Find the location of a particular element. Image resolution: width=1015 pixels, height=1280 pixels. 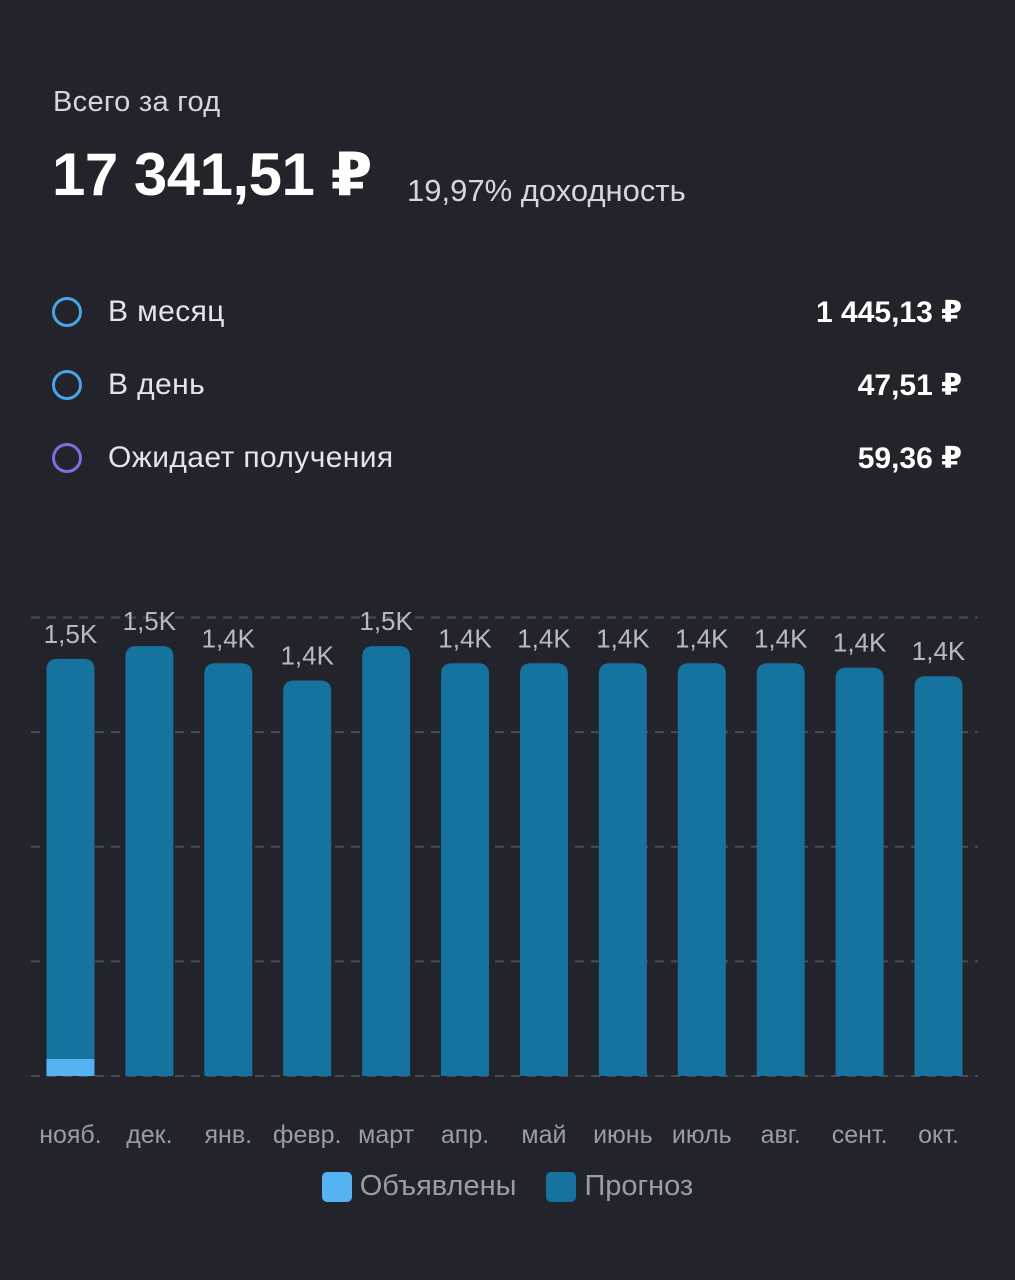

month-tick-label-5: апр. is located at coordinates (465, 1135).